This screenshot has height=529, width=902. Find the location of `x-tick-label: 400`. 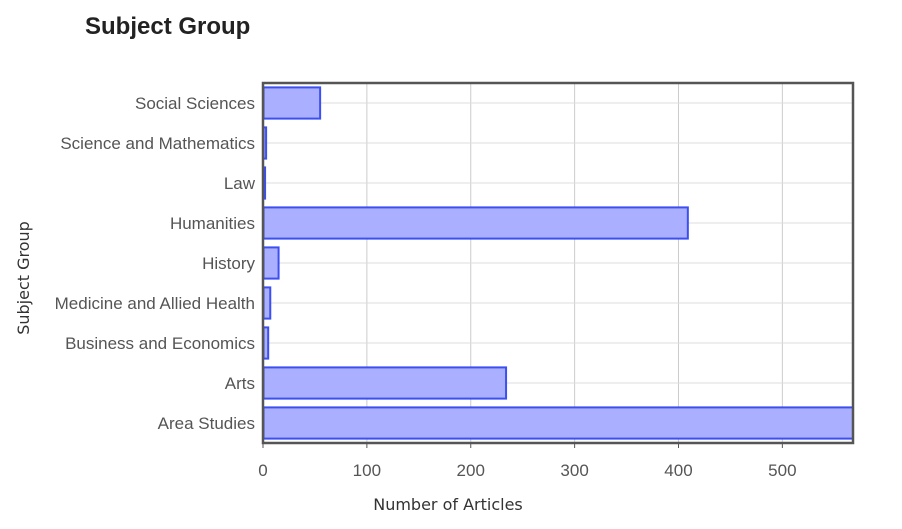

x-tick-label: 400 is located at coordinates (678, 470).